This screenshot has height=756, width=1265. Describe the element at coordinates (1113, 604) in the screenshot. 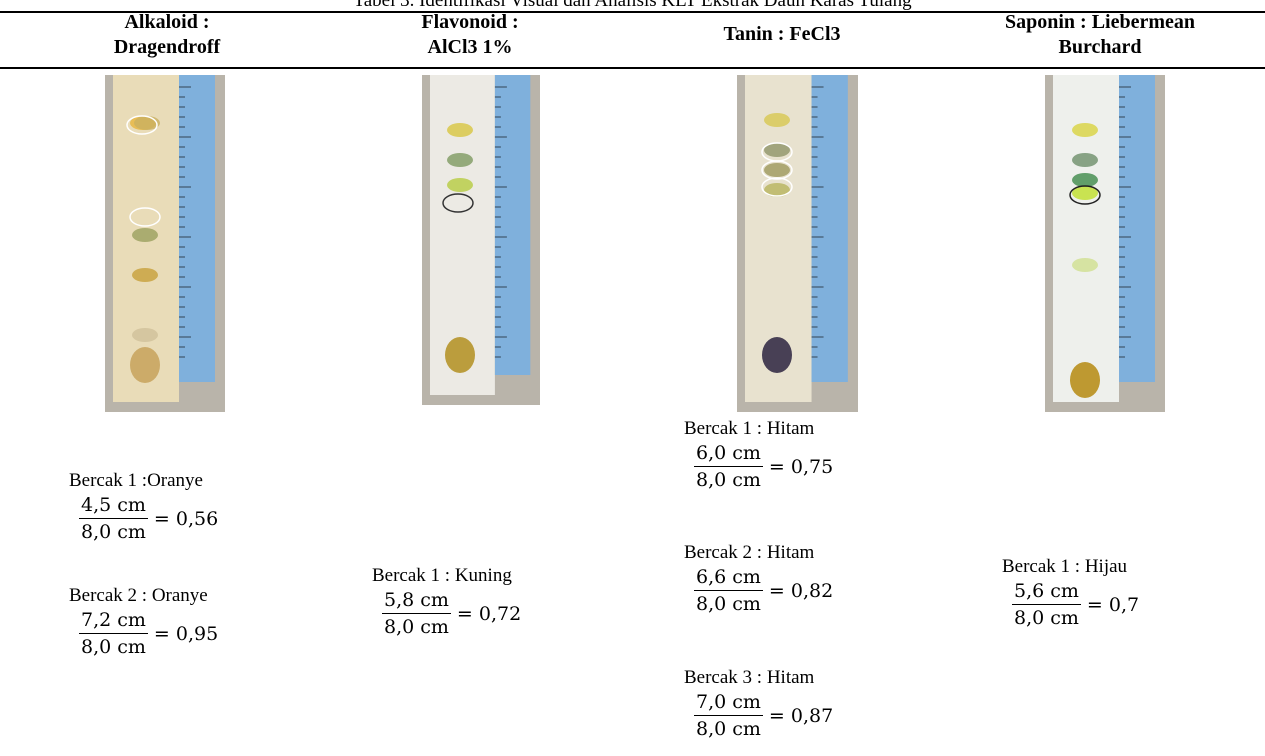

I see `rf-value: = 0,7` at that location.